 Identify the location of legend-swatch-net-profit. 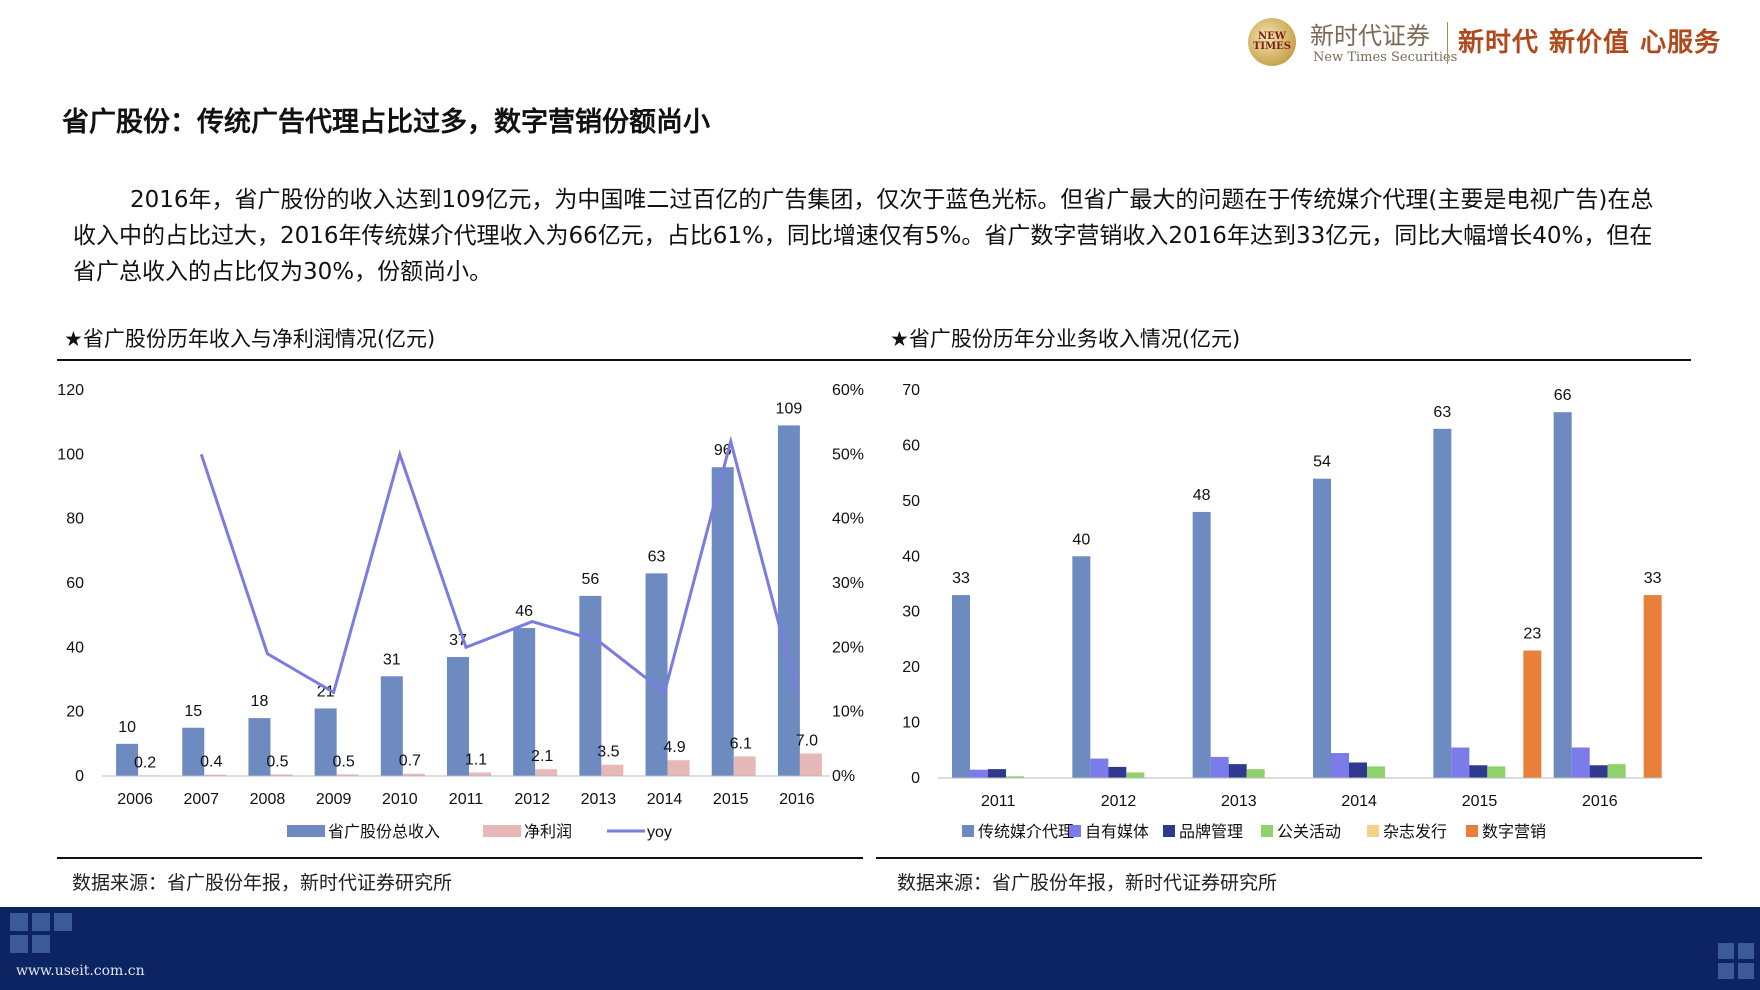
(502, 831).